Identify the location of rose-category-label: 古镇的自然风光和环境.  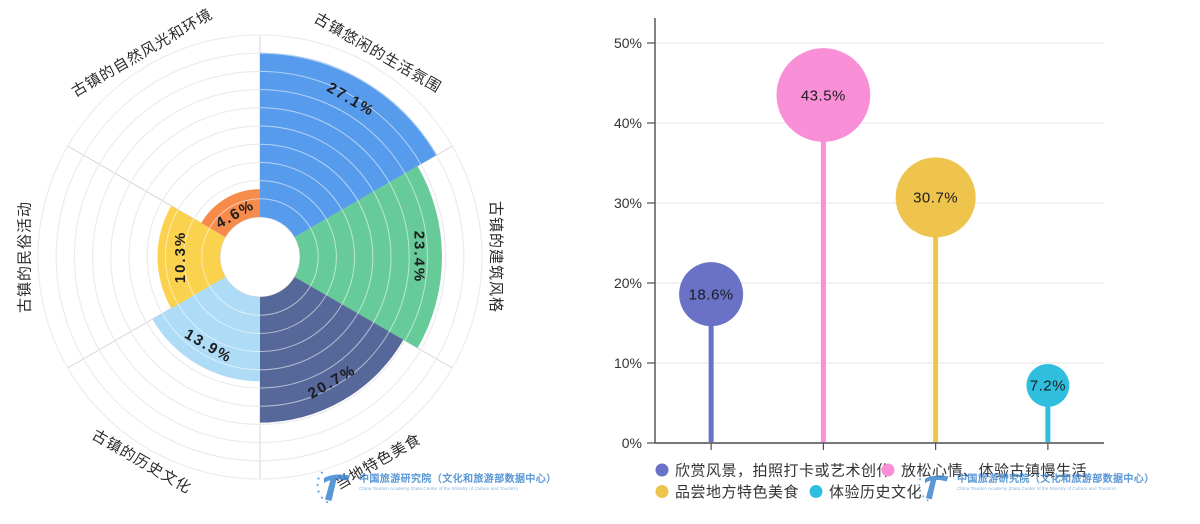
(142, 53).